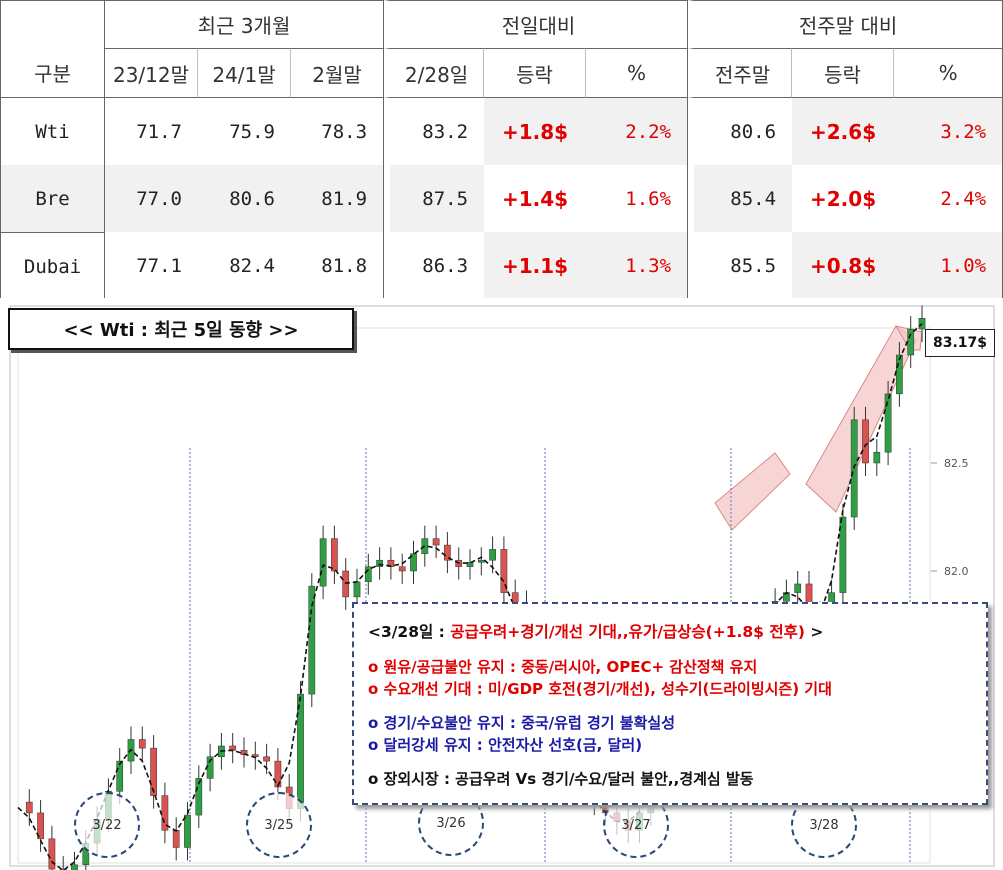 Image resolution: width=1003 pixels, height=870 pixels. Describe the element at coordinates (434, 266) in the screenshot. I see `cell-date: 86.3` at that location.